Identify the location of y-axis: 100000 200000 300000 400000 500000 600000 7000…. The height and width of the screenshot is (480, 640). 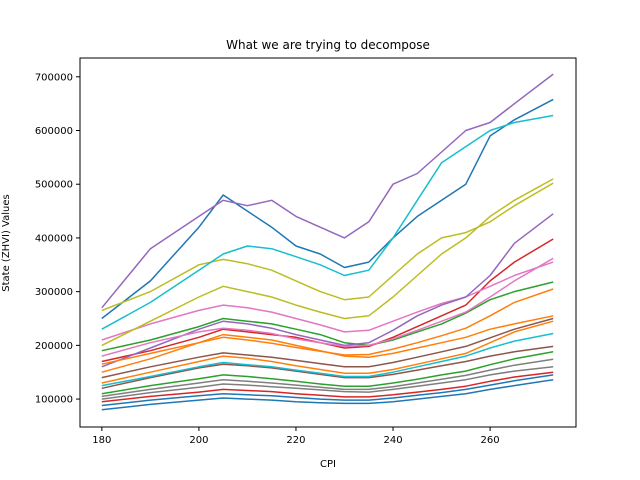
(57, 239).